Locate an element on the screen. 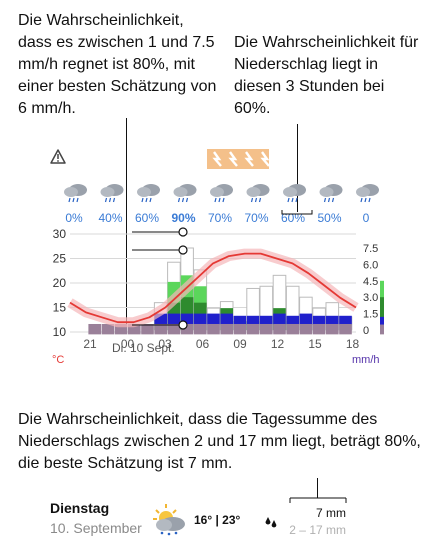  temperature-tick: 25 is located at coordinates (60, 259).